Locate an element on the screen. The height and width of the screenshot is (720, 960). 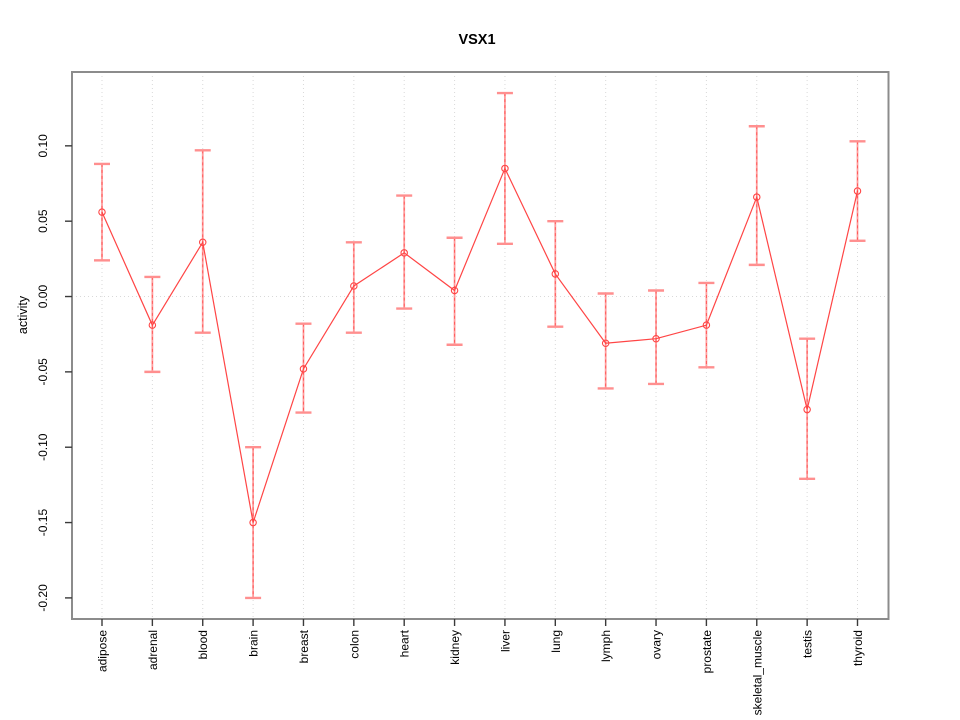
x-tick-label: adipose is located at coordinates (103, 651).